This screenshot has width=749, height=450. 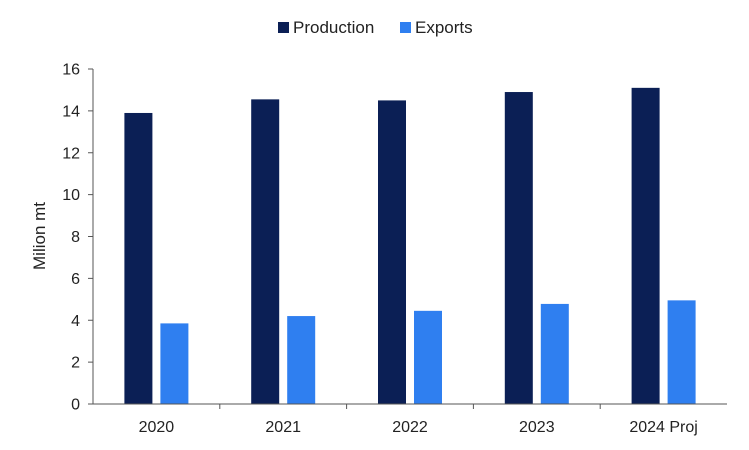 What do you see at coordinates (663, 427) in the screenshot?
I see `x-tick-label: 2024 Proj` at bounding box center [663, 427].